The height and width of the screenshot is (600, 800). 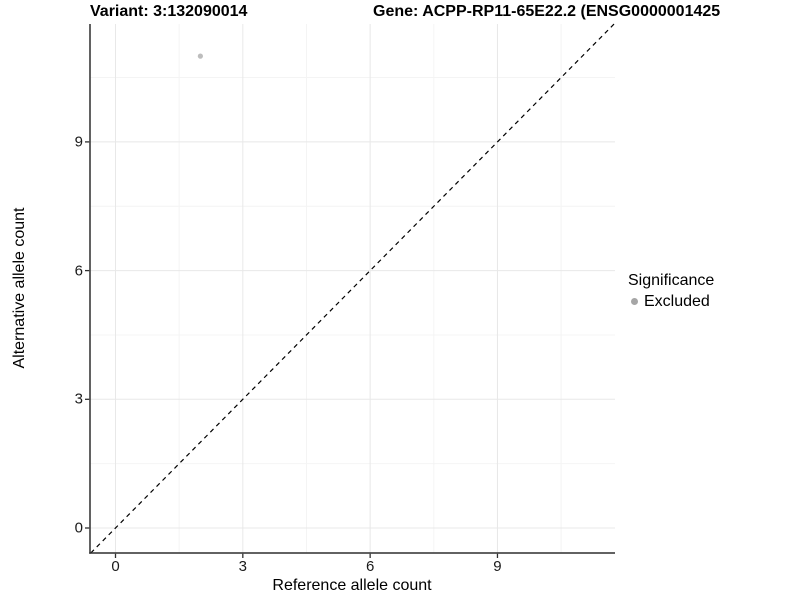 I want to click on legend-title: Significance, so click(x=671, y=280).